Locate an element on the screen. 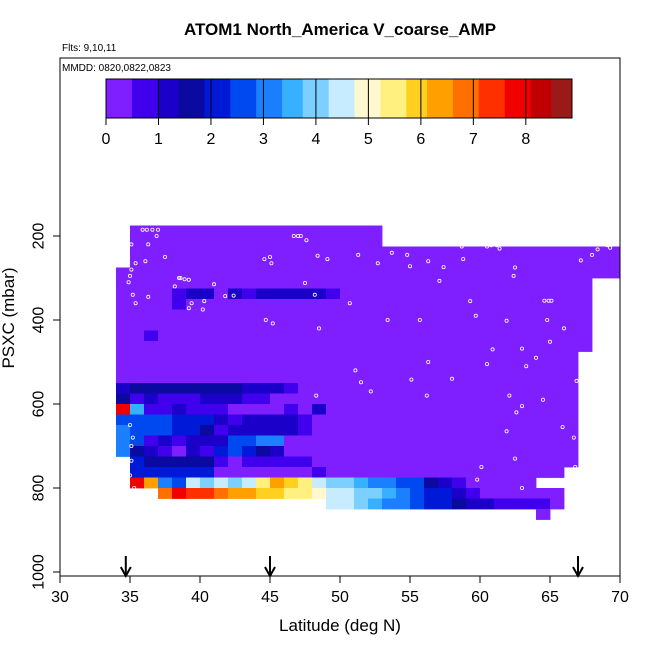 The height and width of the screenshot is (650, 650). colorbar-tick-label: 4 is located at coordinates (315, 139).